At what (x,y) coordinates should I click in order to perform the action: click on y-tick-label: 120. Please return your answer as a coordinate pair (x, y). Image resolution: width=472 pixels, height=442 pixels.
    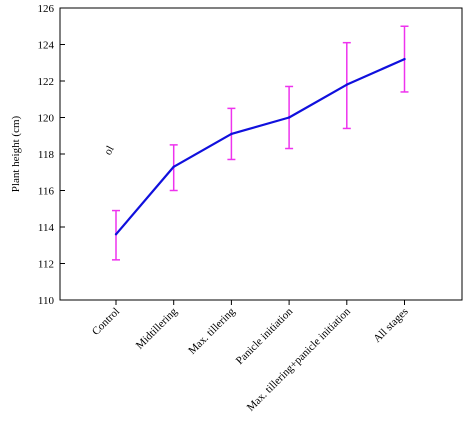
    Looking at the image, I should click on (46, 119).